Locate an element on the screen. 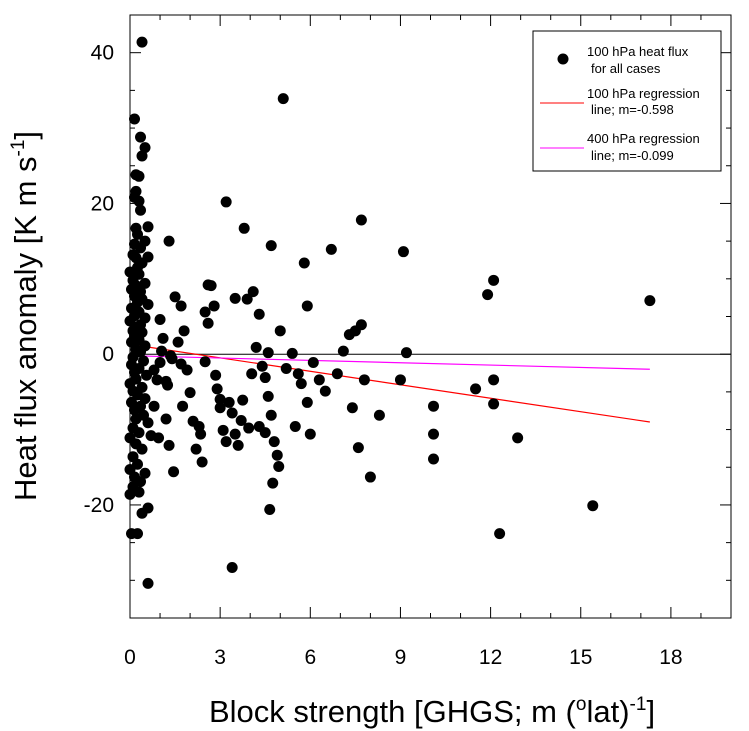  legend-label-heat-flux-line2: for all cases is located at coordinates (626, 68).